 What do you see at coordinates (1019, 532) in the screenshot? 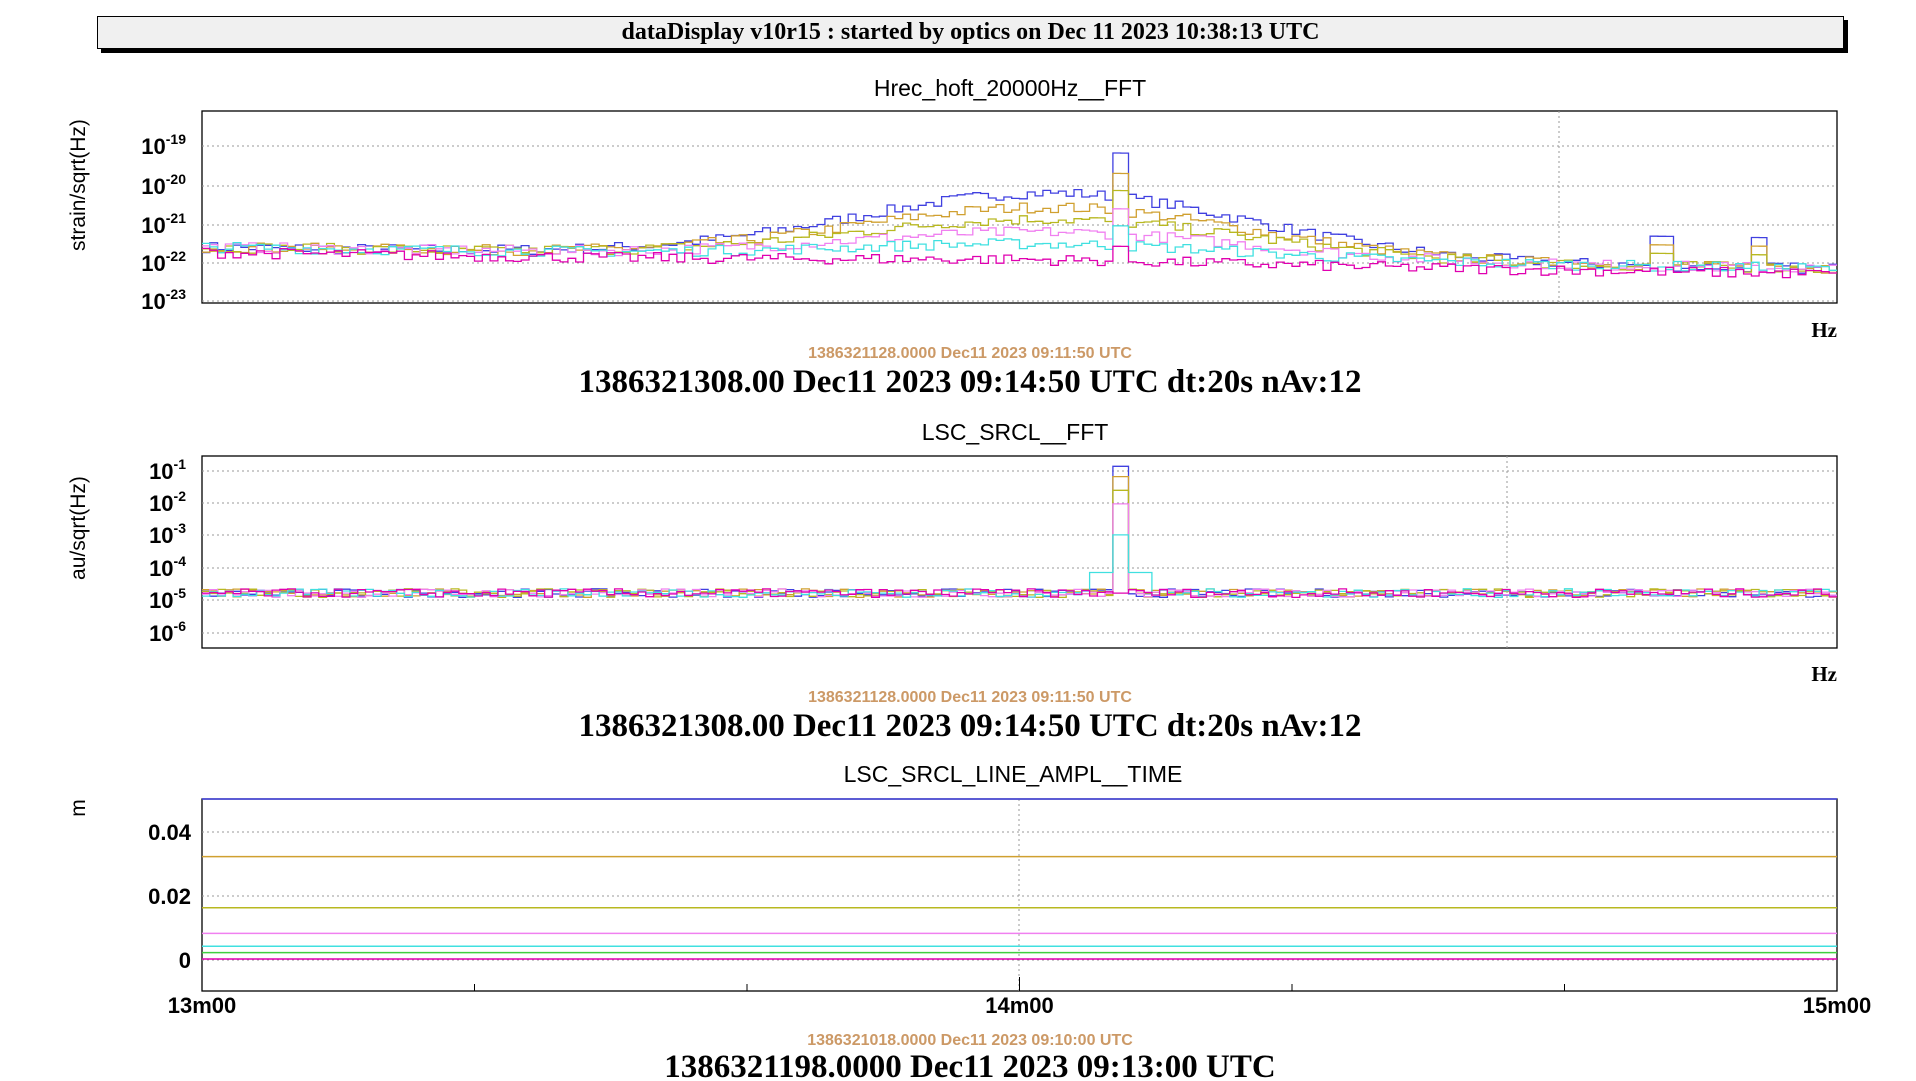
I see `panel2-series` at bounding box center [1019, 532].